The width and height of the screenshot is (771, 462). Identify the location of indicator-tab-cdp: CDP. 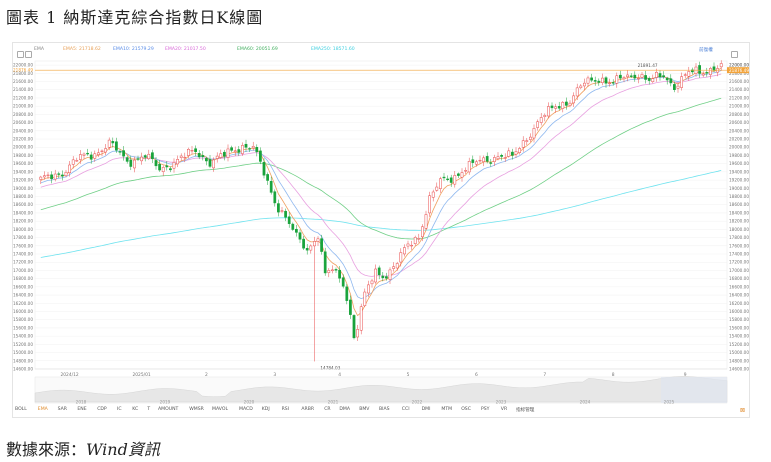
(102, 409).